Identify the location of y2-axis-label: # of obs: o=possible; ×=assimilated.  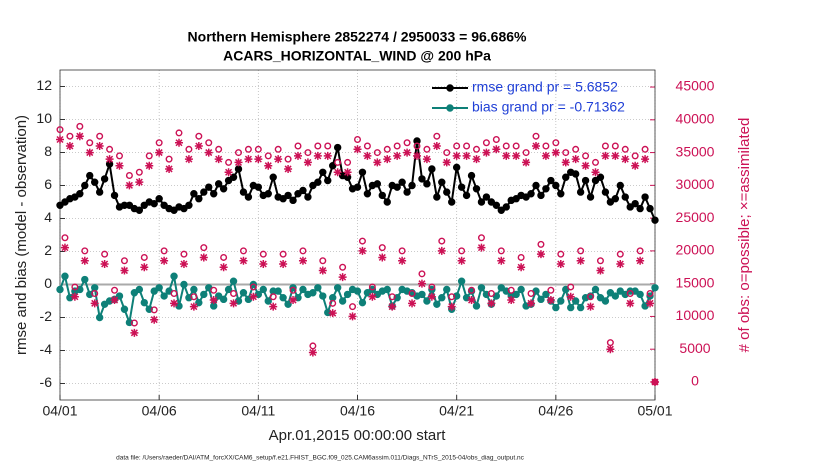
(744, 235).